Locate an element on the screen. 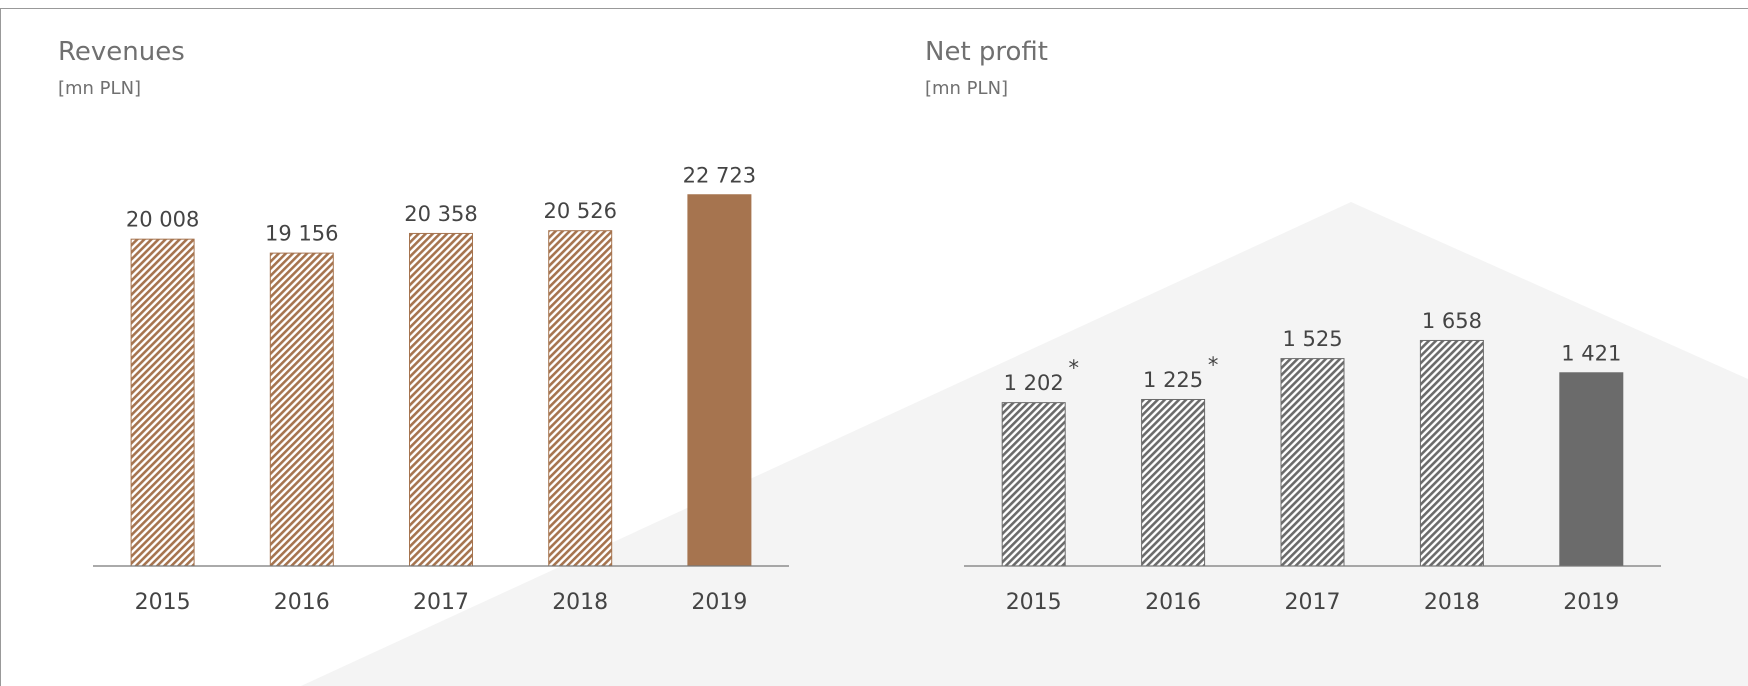 The image size is (1748, 686). value-label: 1 225 is located at coordinates (1173, 380).